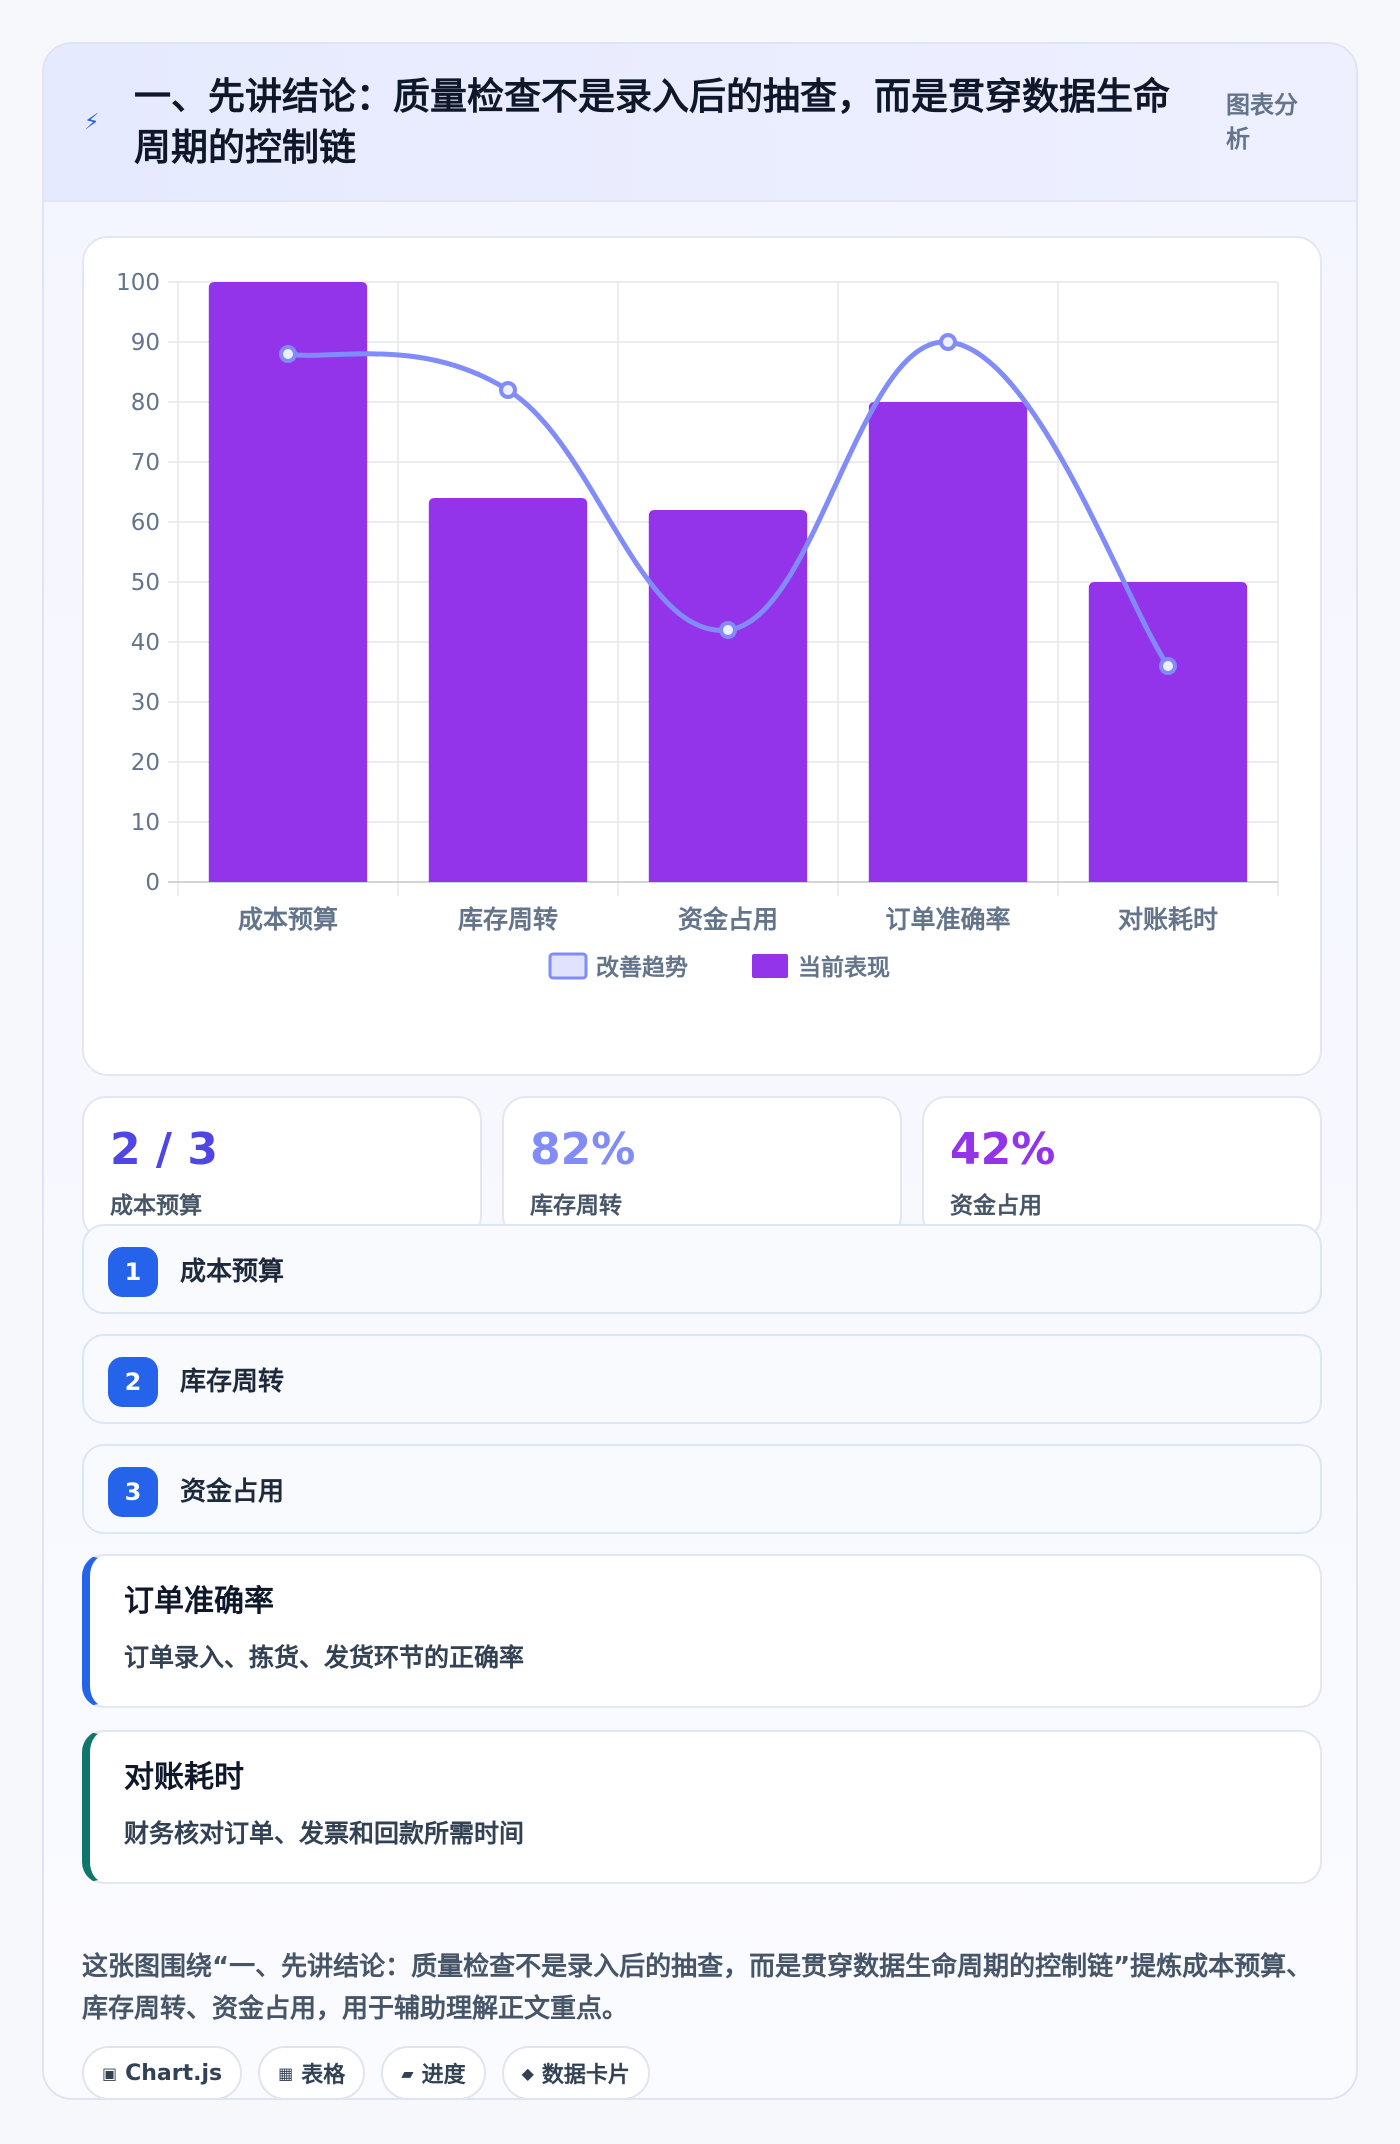 The image size is (1400, 2144). I want to click on stat-cards: 2 / 3 成本预算 82% 库存周转 42% 资金占用, so click(702, 1168).